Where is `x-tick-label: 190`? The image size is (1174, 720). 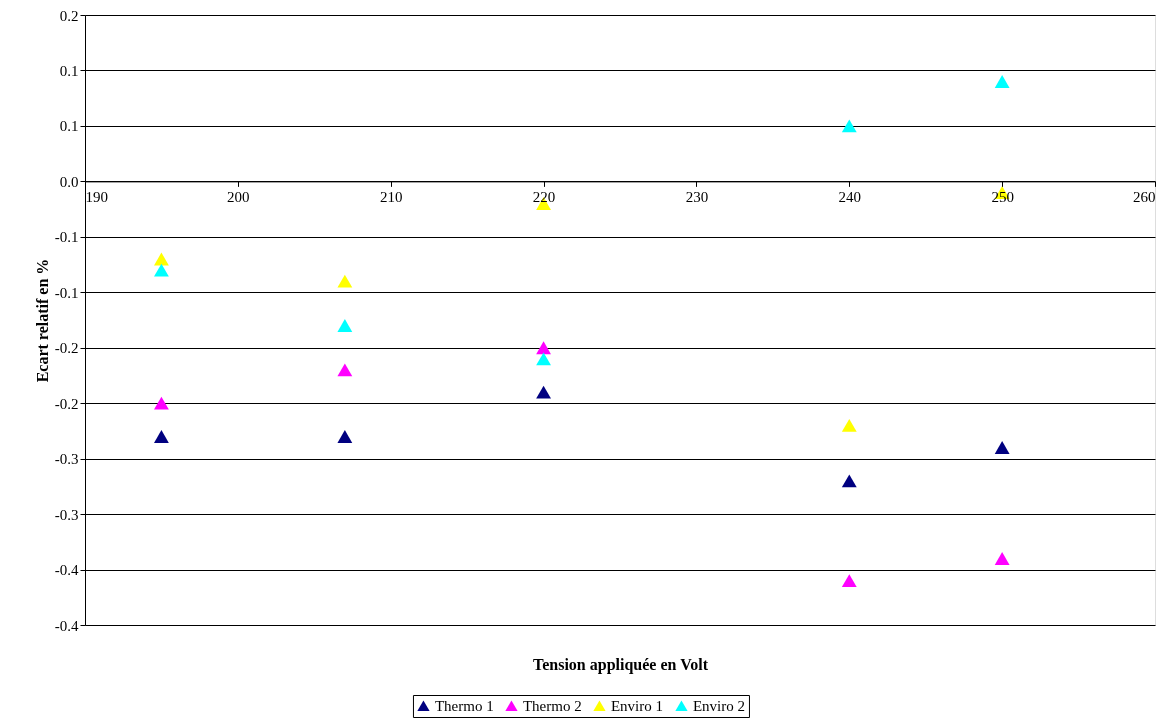 x-tick-label: 190 is located at coordinates (96, 196).